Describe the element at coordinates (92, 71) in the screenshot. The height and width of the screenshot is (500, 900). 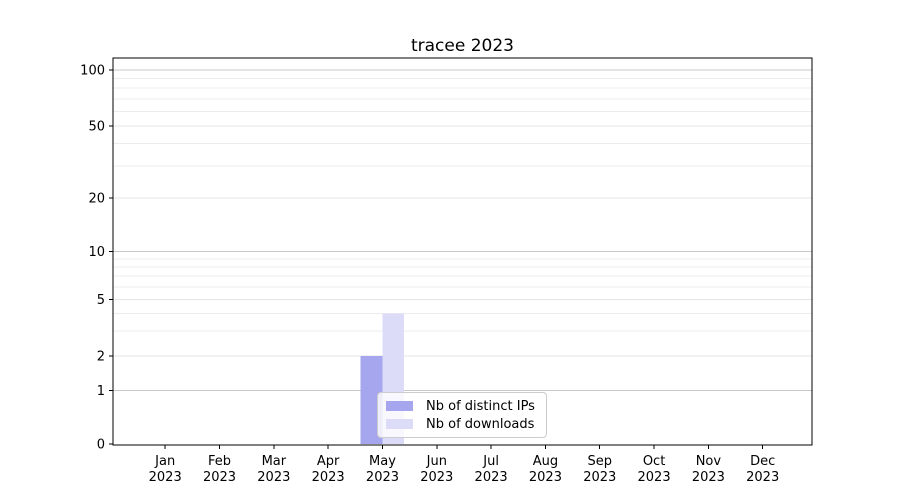
I see `y-tick-label: 100` at that location.